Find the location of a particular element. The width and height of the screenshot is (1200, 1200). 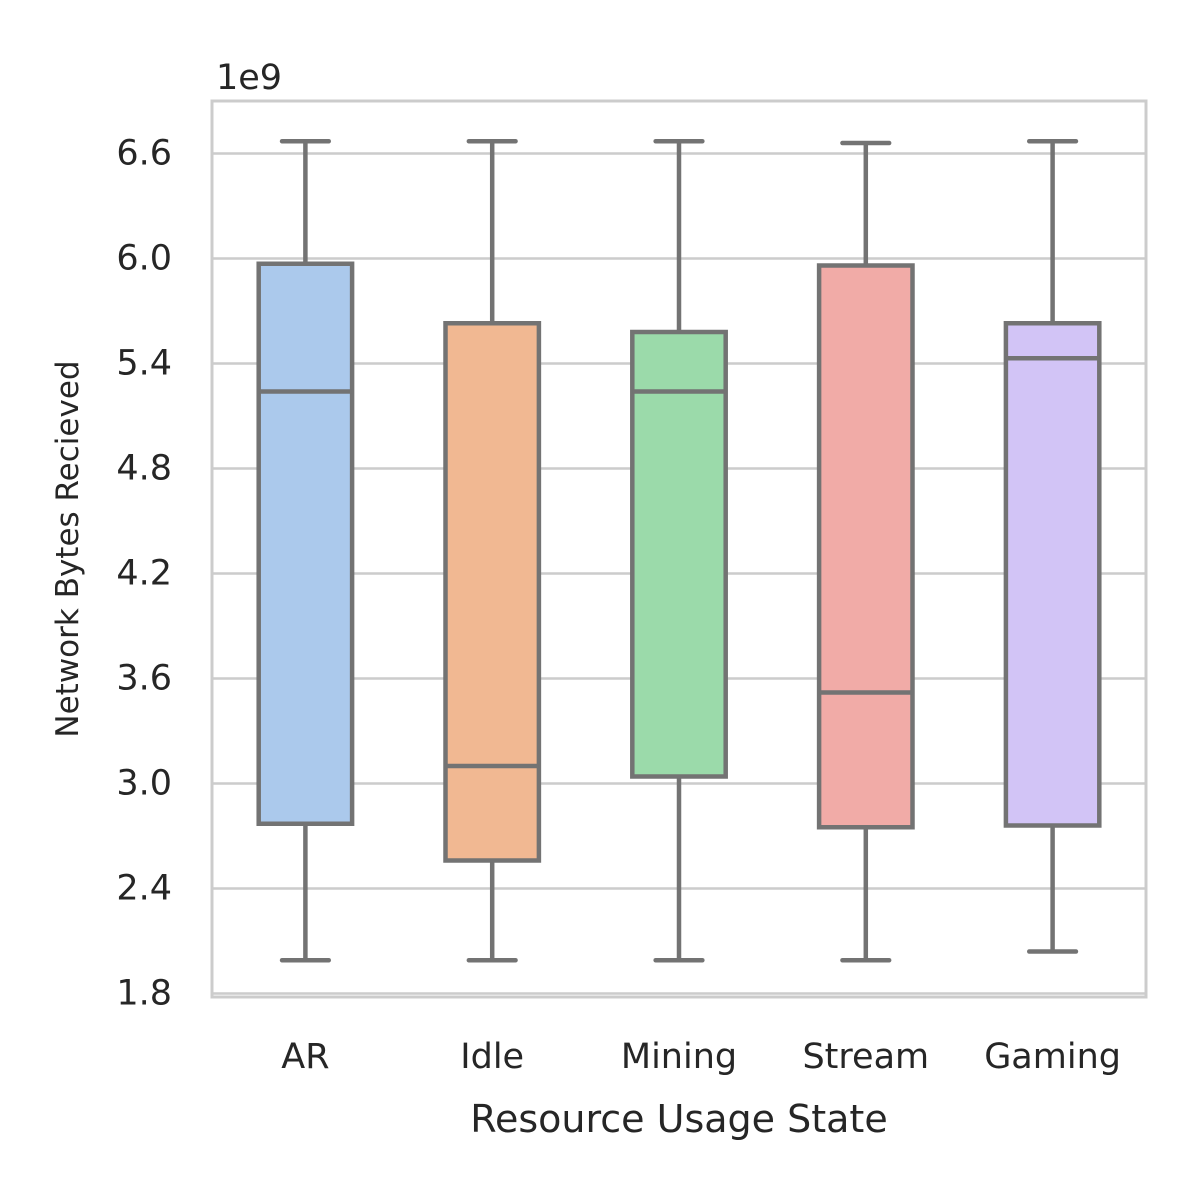

y-tick-label: 1.8 is located at coordinates (144, 994).